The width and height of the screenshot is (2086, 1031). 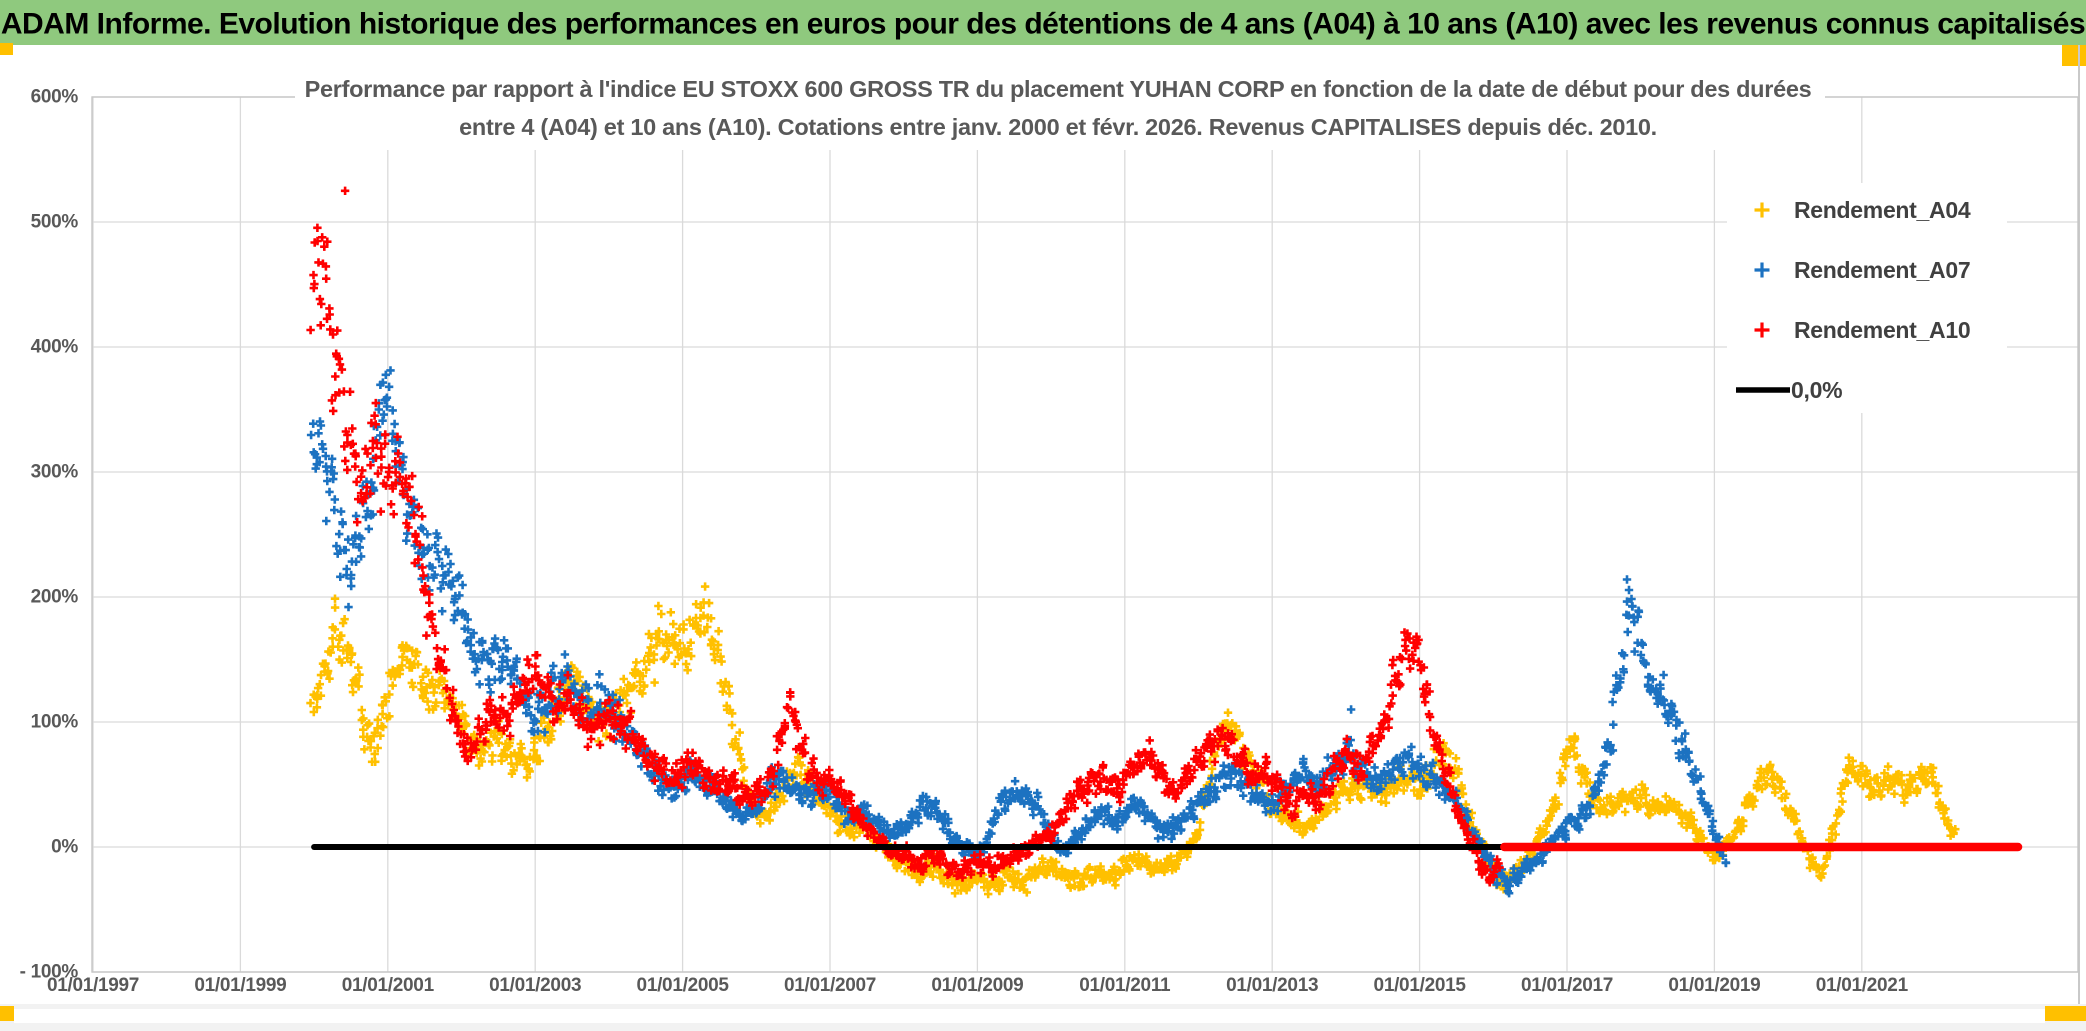 I want to click on y-tick-label: 200%, so click(x=55, y=597).